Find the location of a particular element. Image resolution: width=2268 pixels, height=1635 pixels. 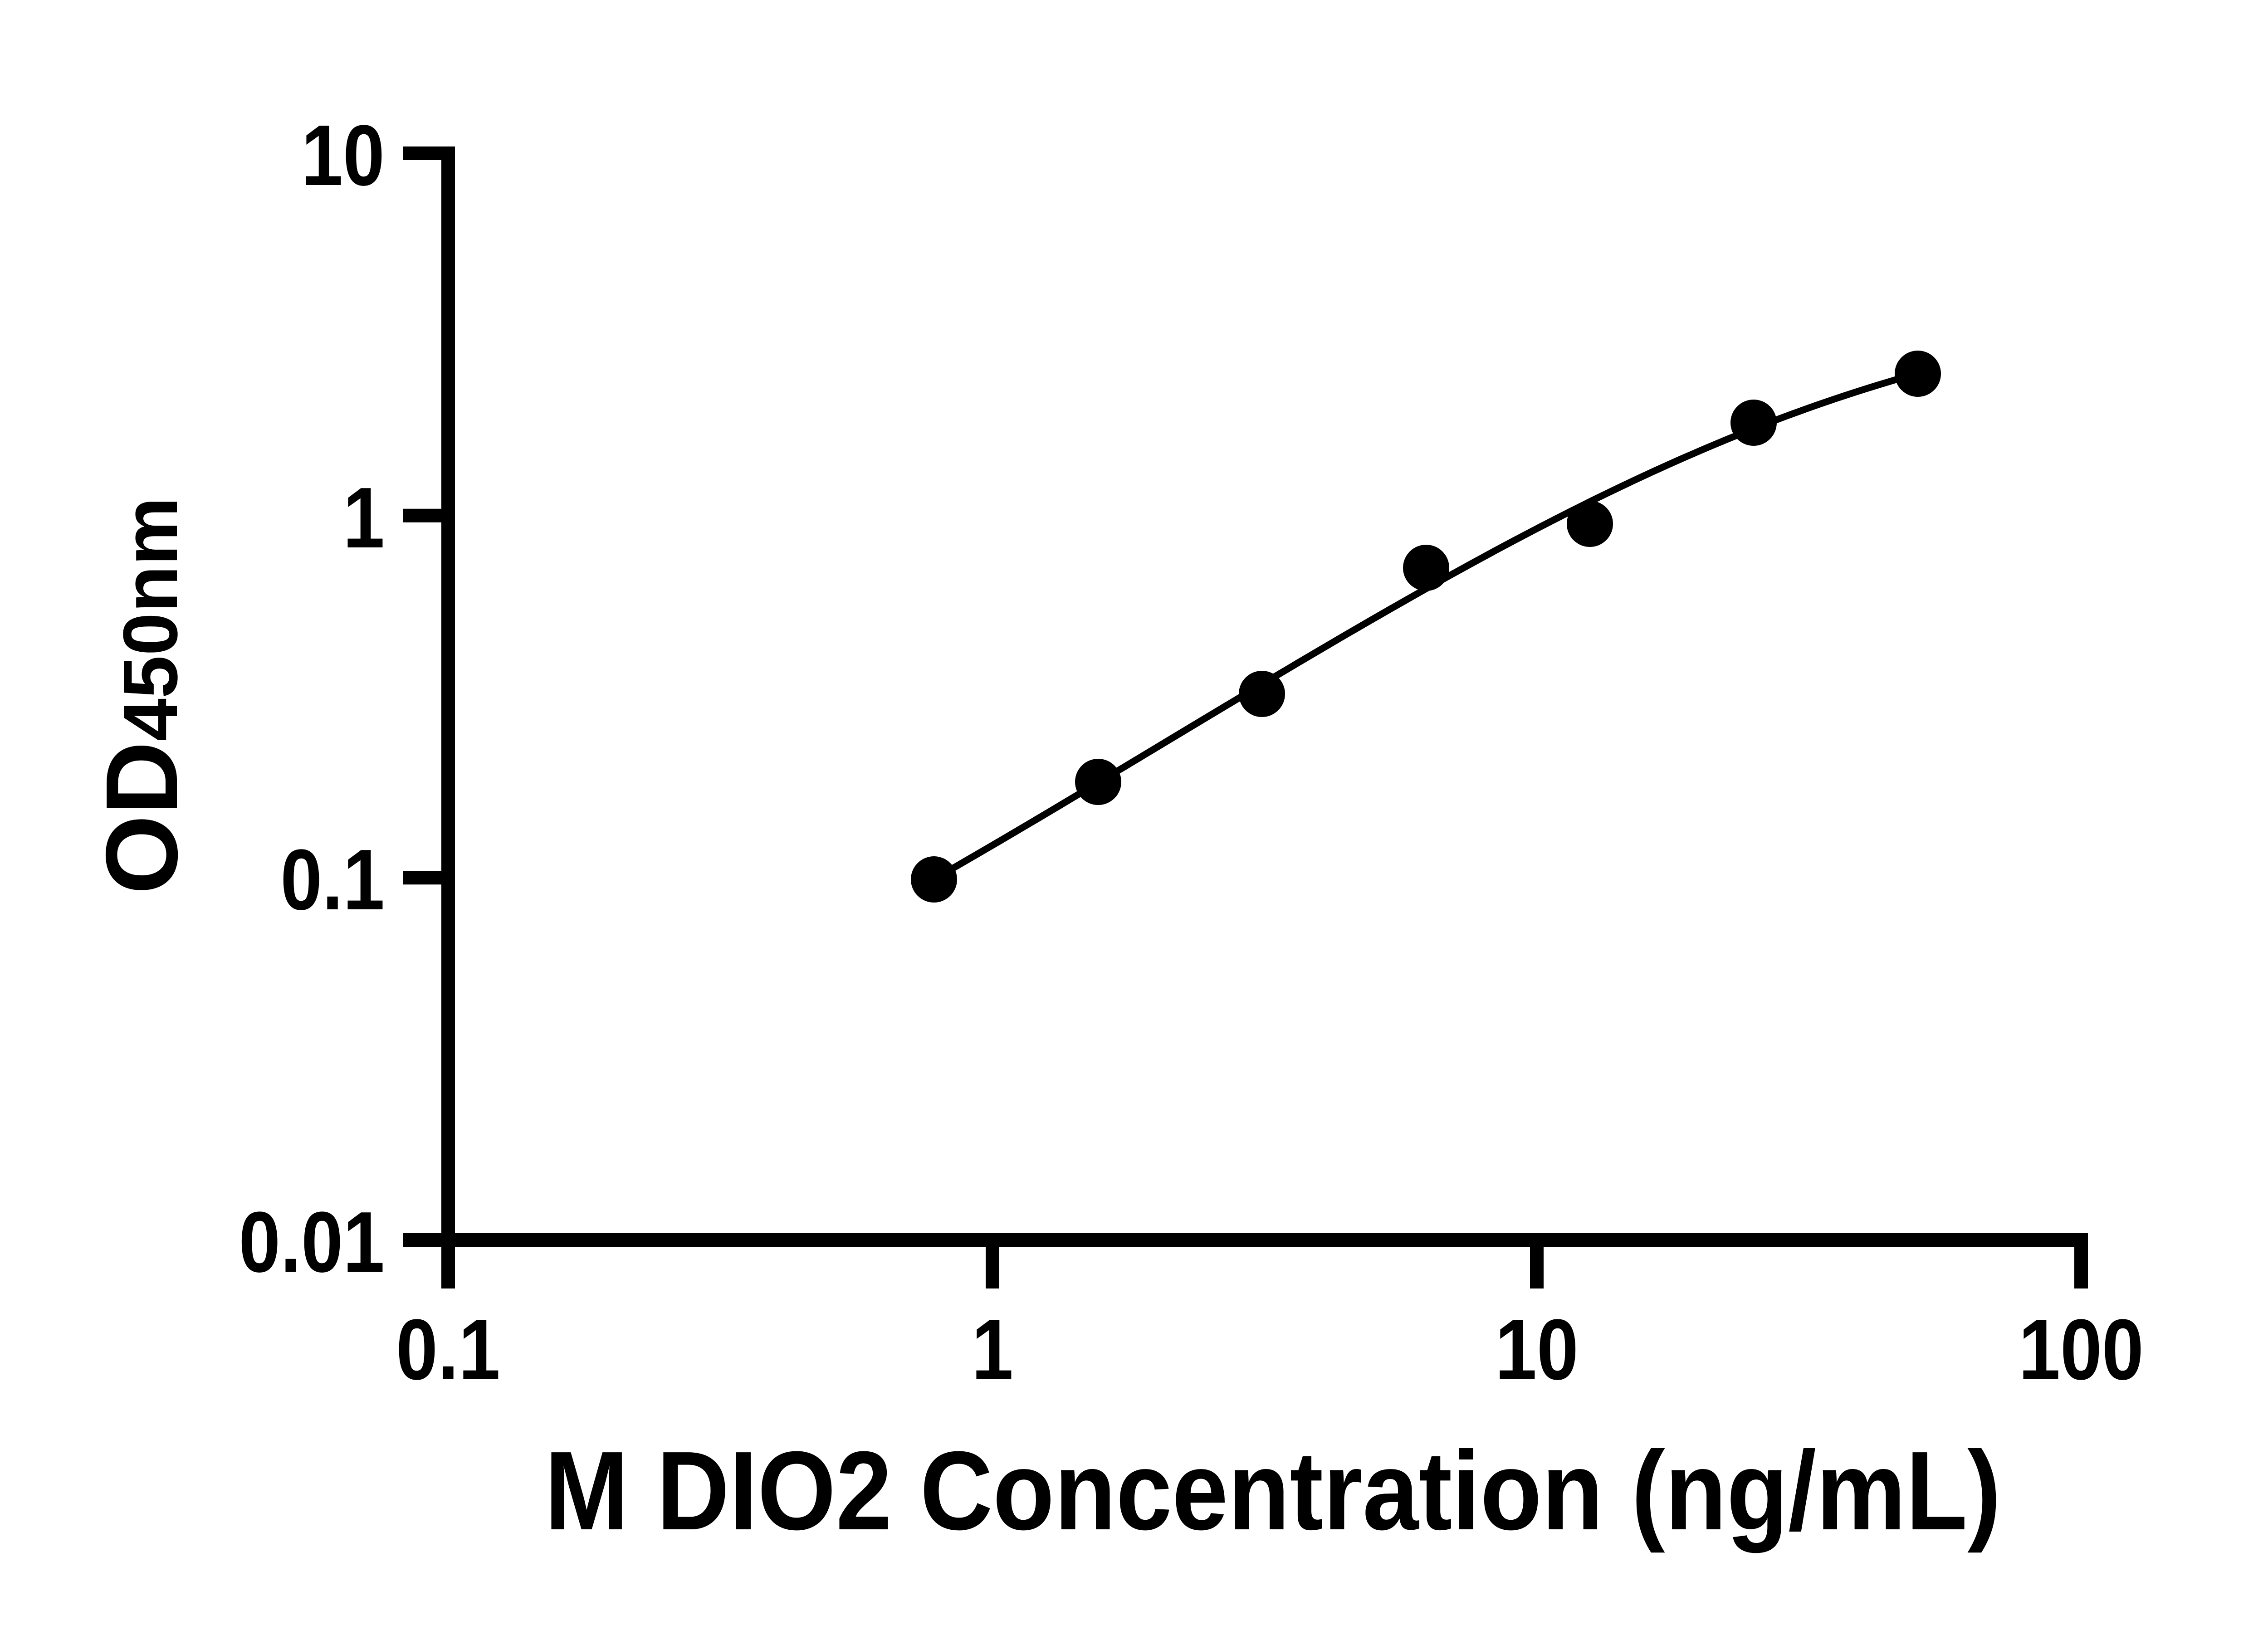

svg-text: OD450nm is located at coordinates (141, 695).